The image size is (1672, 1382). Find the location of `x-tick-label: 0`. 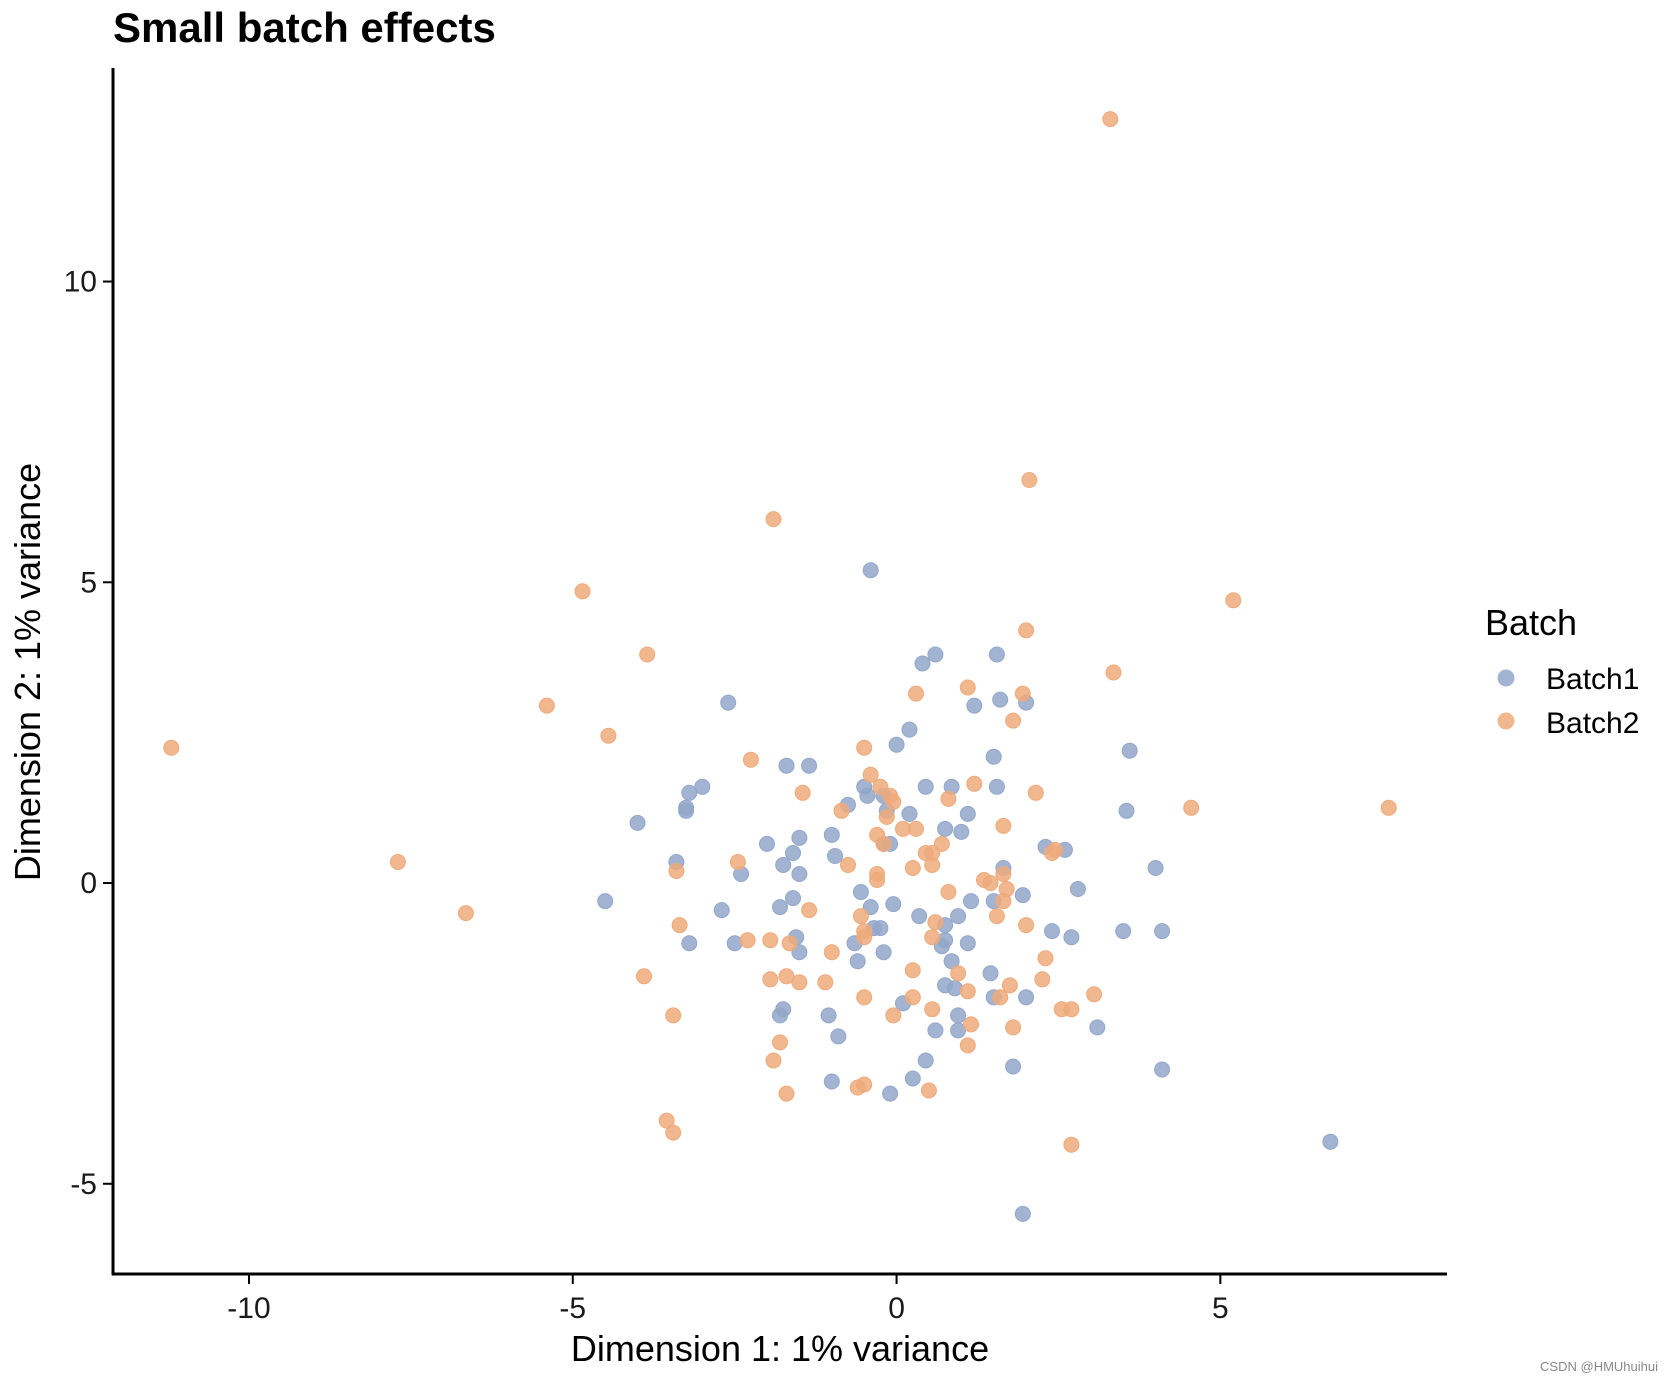

x-tick-label: 0 is located at coordinates (896, 1308).